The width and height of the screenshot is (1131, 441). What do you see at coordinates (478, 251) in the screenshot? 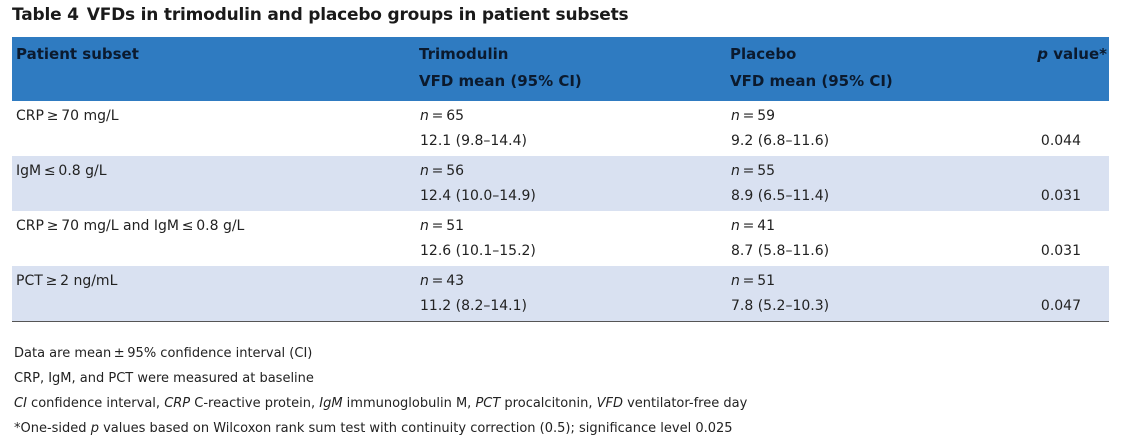
I see `trimodulin-vfd: 12.6 (10.1–15.2)` at bounding box center [478, 251].